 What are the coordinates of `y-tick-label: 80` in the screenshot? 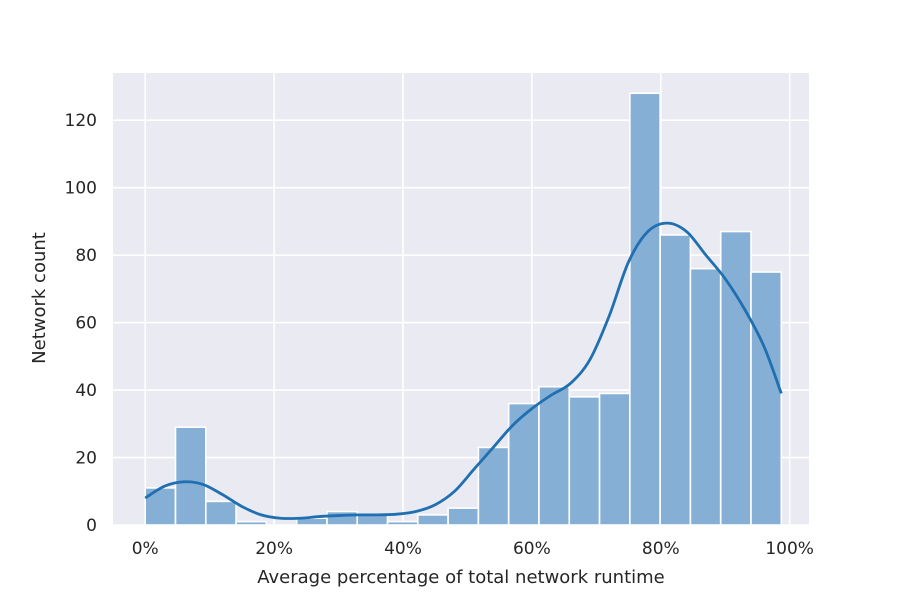 It's located at (86, 256).